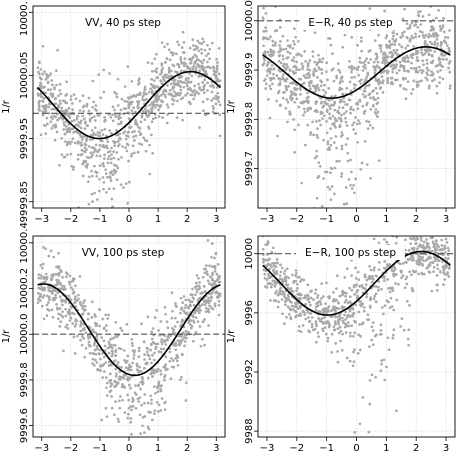  I want to click on x-tick-label: −3, so click(41, 219).